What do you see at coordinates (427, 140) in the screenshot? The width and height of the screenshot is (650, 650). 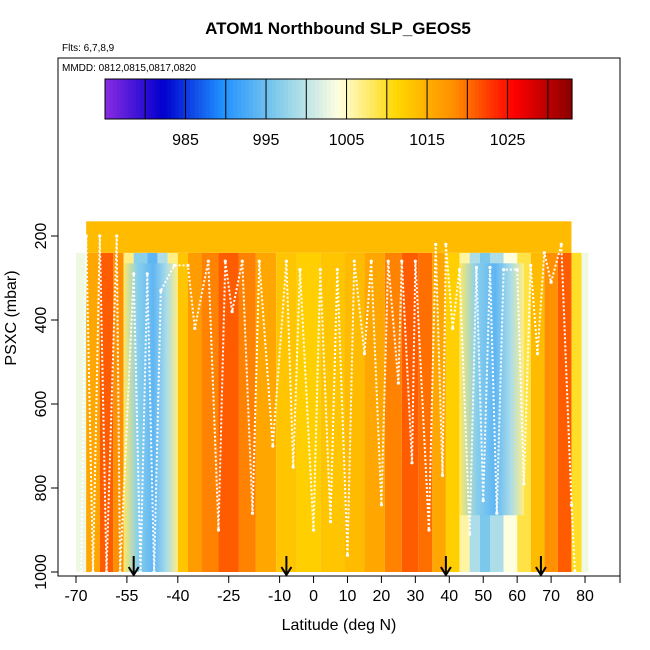 I see `colorbar-tick-label: 1015` at bounding box center [427, 140].